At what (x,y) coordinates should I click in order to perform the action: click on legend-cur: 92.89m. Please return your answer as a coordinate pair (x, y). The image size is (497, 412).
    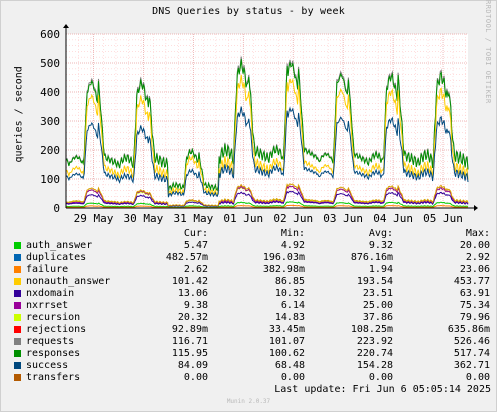
    Looking at the image, I should click on (189, 329).